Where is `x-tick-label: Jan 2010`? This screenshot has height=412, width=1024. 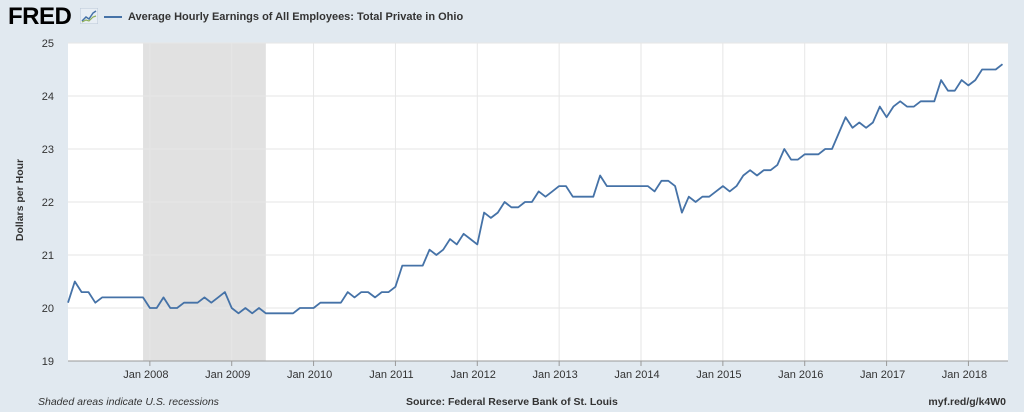
x-tick-label: Jan 2010 is located at coordinates (309, 375).